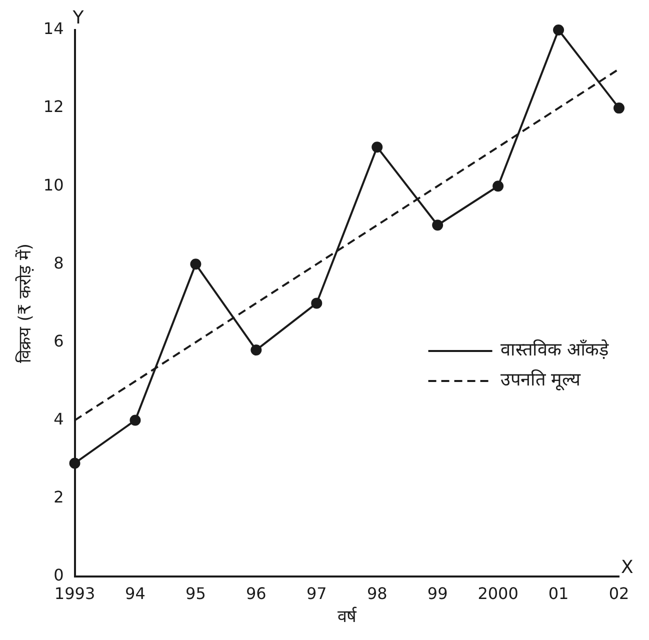 The width and height of the screenshot is (649, 640). What do you see at coordinates (53, 184) in the screenshot?
I see `y-tick-label: 10` at bounding box center [53, 184].